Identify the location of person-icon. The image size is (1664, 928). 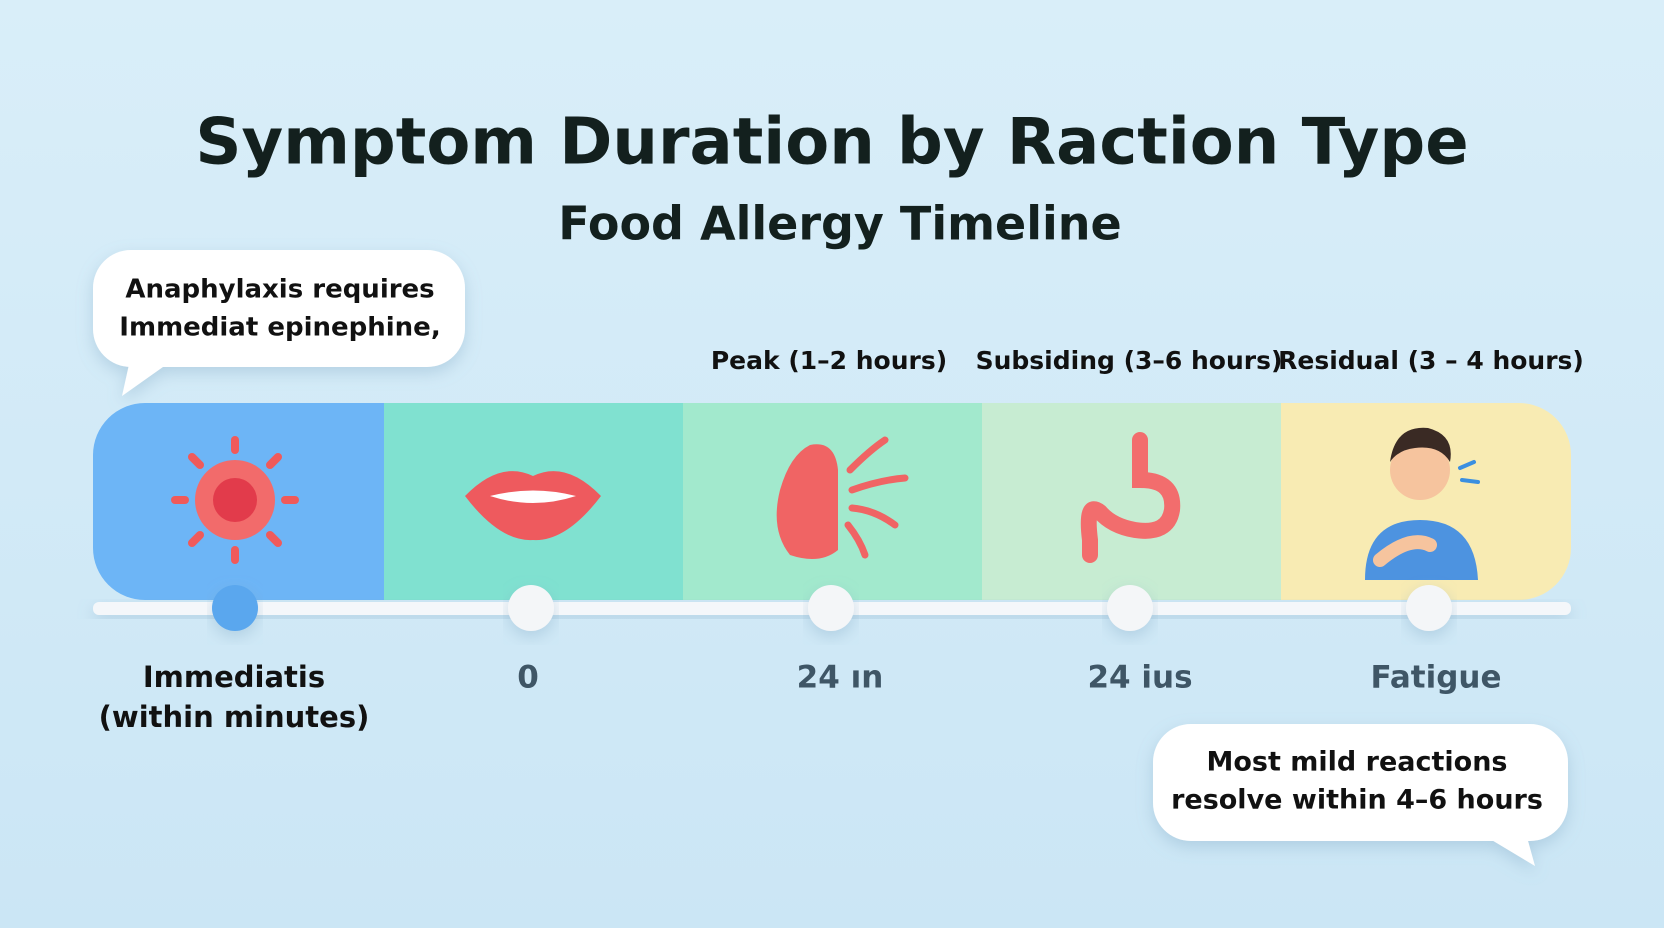
(1422, 503).